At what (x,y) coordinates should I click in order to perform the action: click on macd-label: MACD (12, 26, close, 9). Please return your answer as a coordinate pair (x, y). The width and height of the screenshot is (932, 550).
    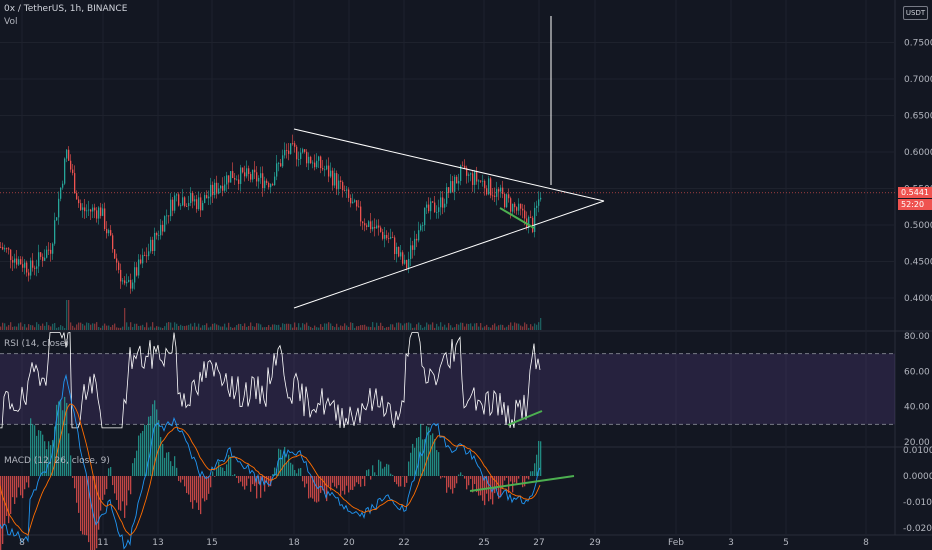
    Looking at the image, I should click on (57, 461).